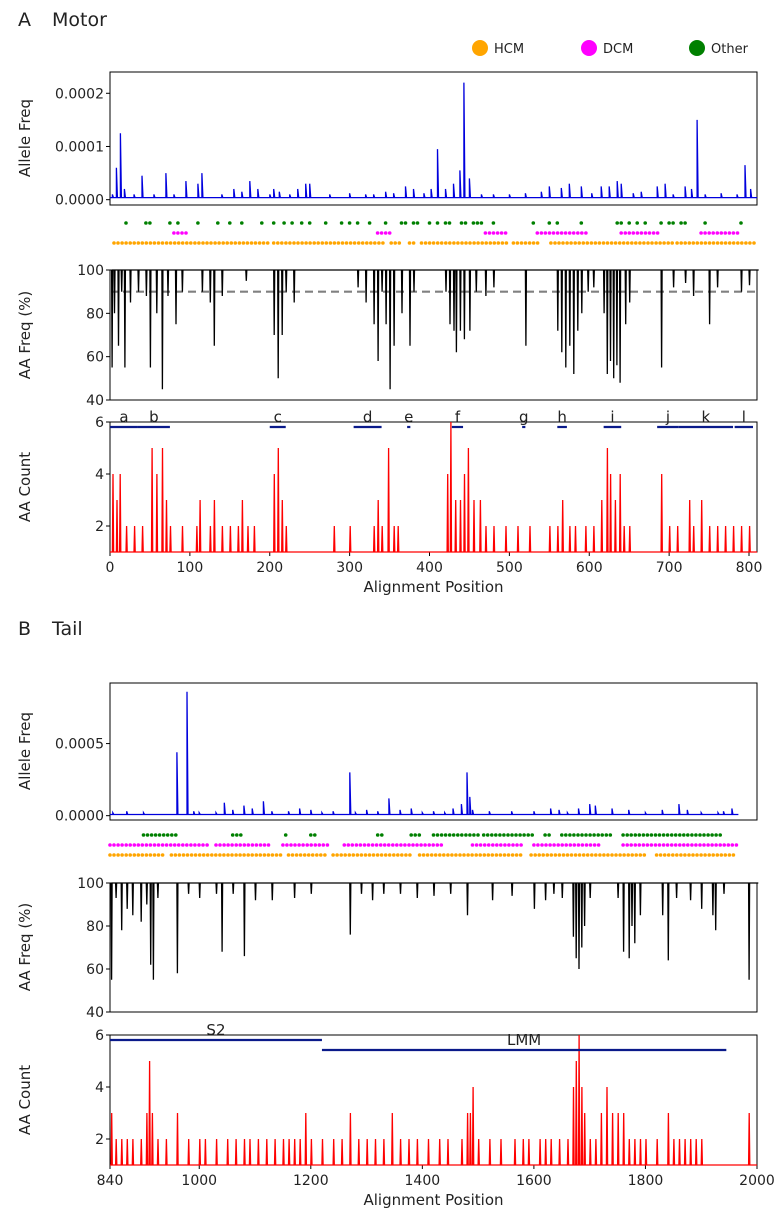 The image size is (781, 1221). What do you see at coordinates (408, 418) in the screenshot?
I see `region-annotation-e: e` at bounding box center [408, 418].